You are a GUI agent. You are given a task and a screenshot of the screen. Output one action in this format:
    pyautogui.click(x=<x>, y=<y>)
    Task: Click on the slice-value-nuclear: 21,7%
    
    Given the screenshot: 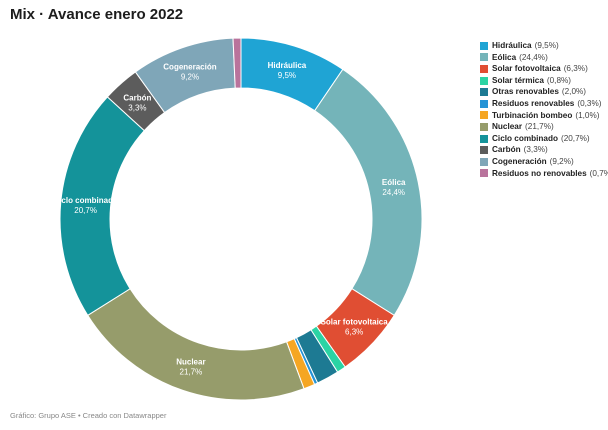 What is the action you would take?
    pyautogui.click(x=191, y=372)
    